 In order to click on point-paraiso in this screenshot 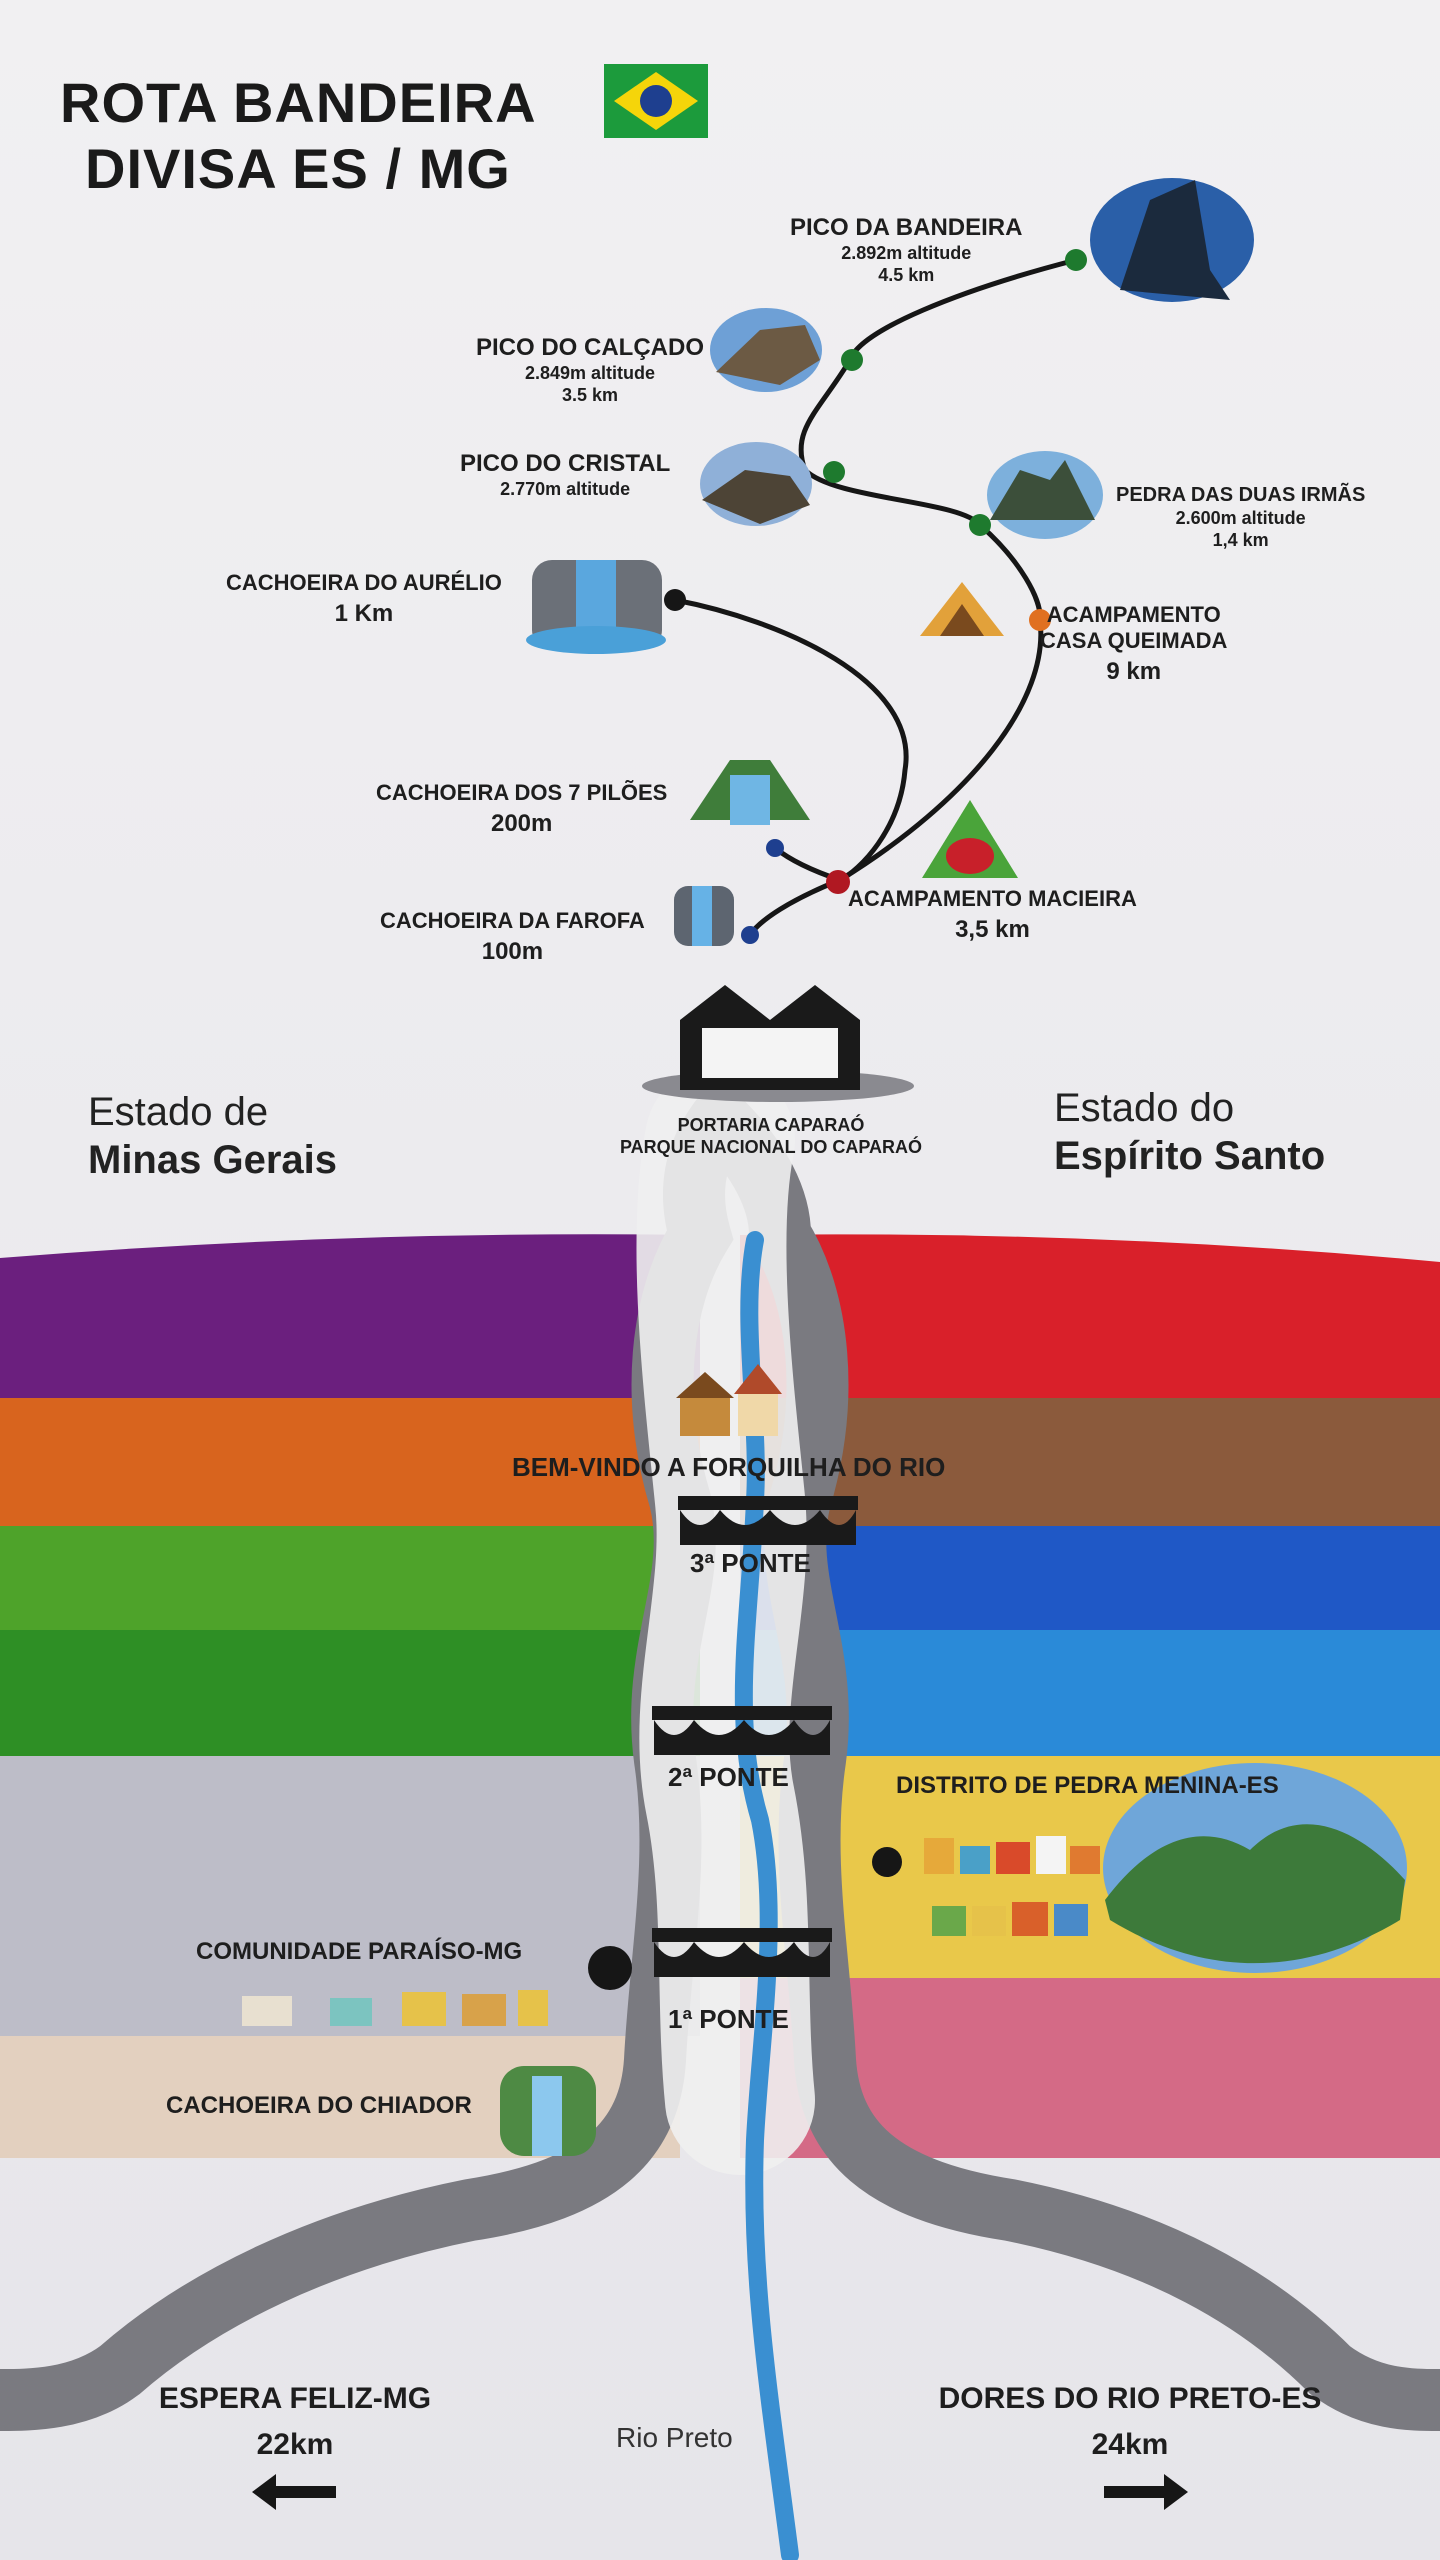, I will do `click(610, 1968)`.